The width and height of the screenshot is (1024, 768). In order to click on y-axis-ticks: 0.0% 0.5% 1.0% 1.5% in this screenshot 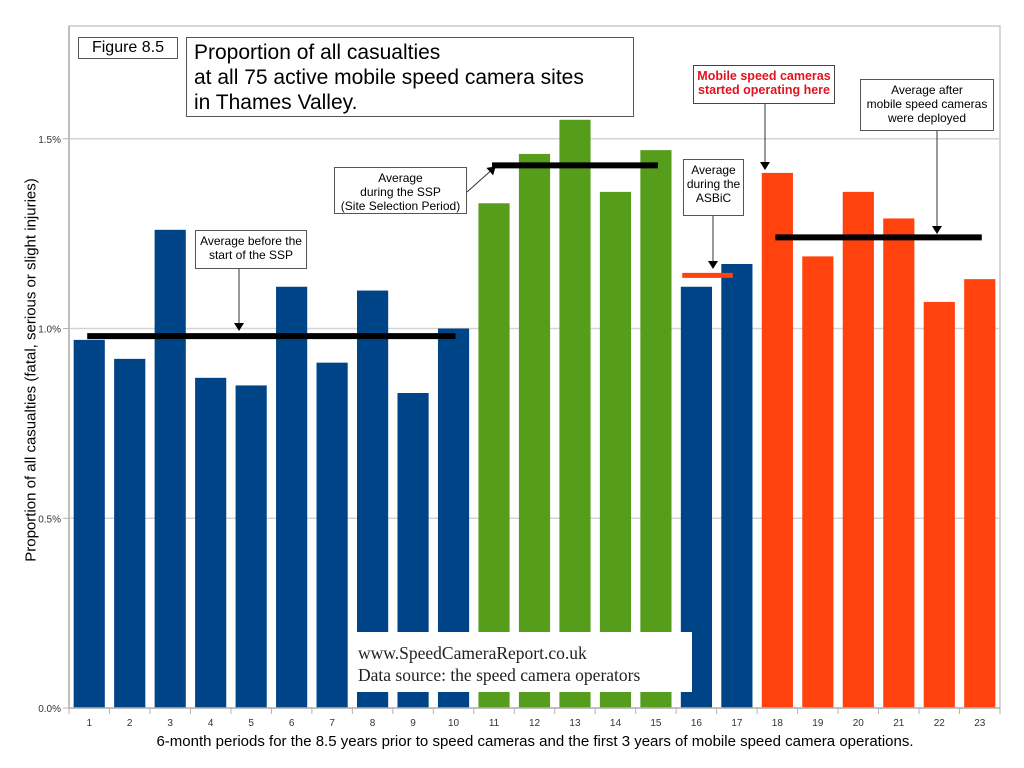, I will do `click(53, 425)`.